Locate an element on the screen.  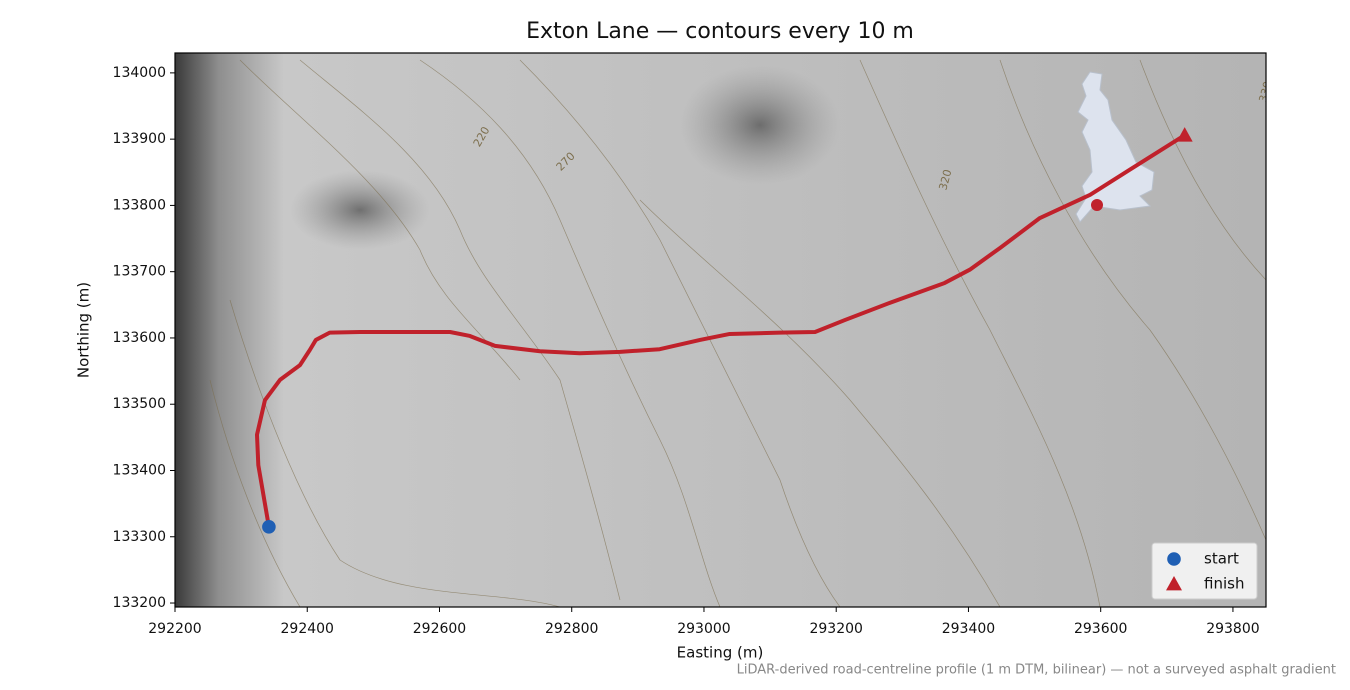
x-tick-label: 293800 is located at coordinates (1232, 629).